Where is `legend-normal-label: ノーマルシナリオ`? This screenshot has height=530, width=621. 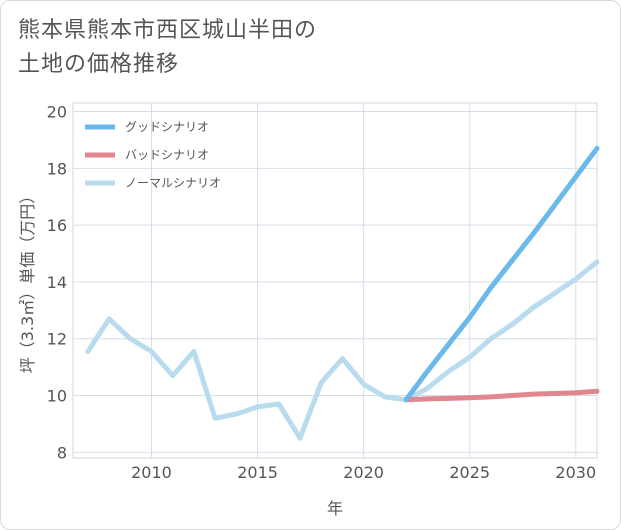 legend-normal-label: ノーマルシナリオ is located at coordinates (173, 183).